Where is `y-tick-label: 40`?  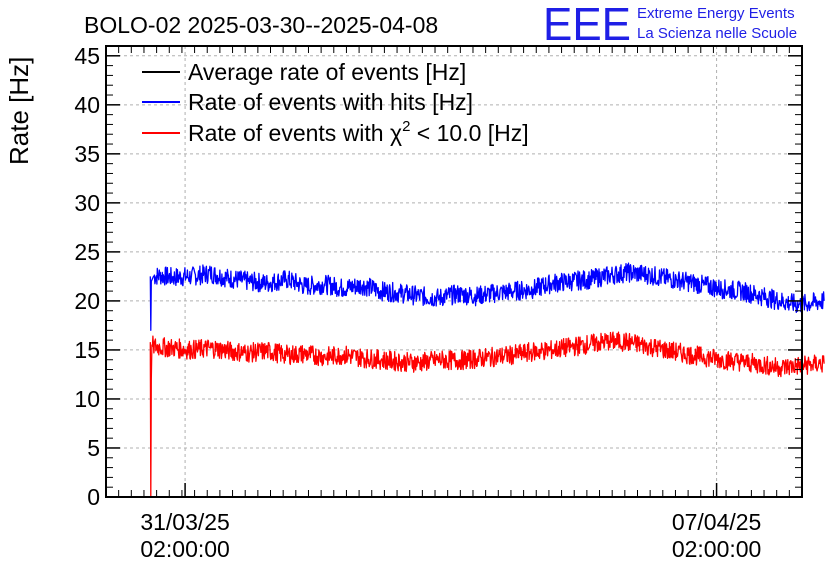
y-tick-label: 40 is located at coordinates (87, 105).